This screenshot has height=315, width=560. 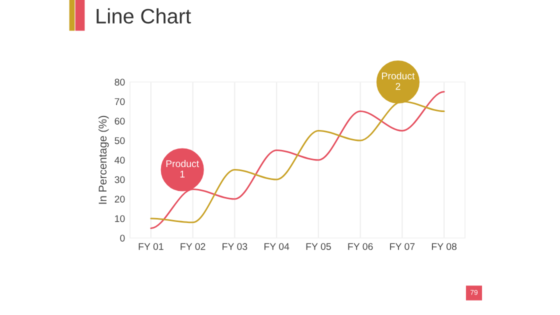 I want to click on series-label: Product 1, so click(x=183, y=169).